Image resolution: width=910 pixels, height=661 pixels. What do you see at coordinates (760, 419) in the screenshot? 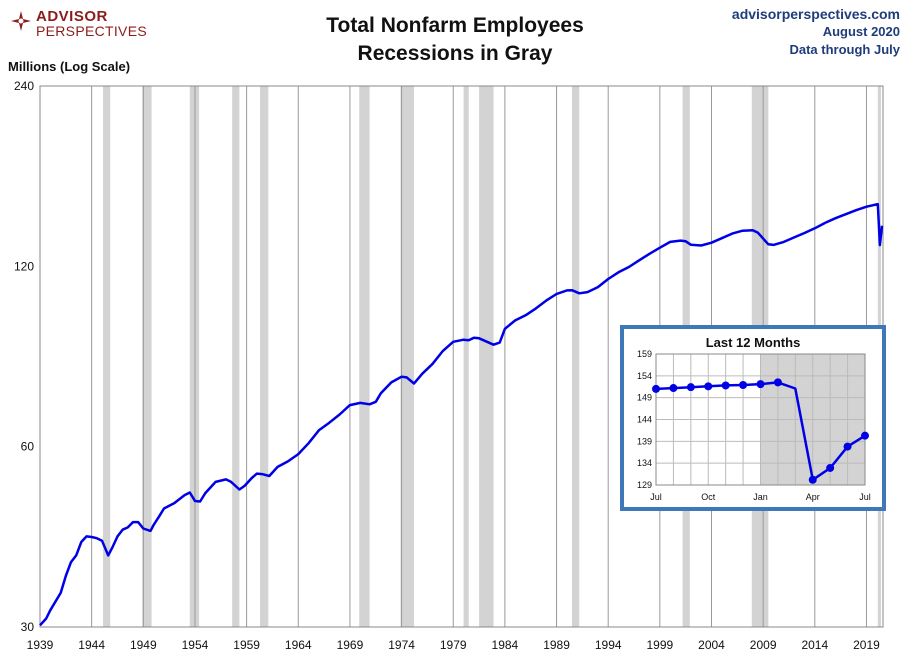
I see `inset-plot-border` at bounding box center [760, 419].